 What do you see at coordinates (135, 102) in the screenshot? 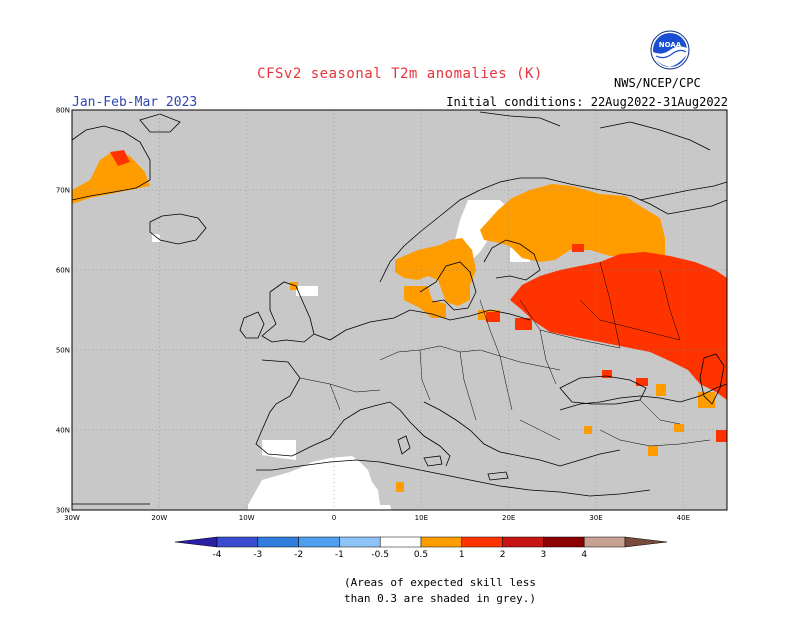
I see `season-label: Jan-Feb-Mar 2023` at bounding box center [135, 102].